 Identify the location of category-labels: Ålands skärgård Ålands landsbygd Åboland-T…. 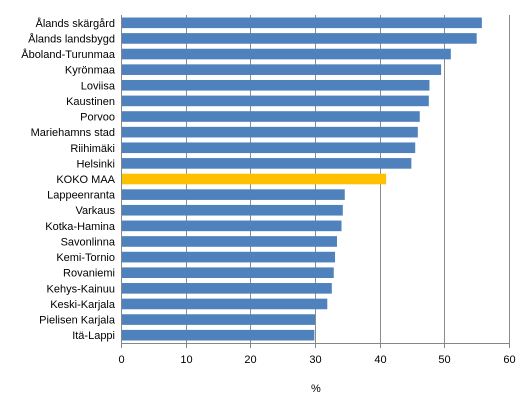
(68, 179).